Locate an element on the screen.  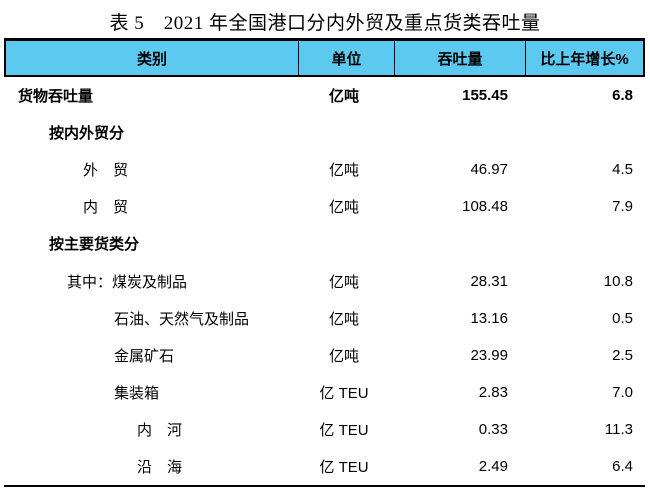
cell-growth: 4.5 is located at coordinates (622, 170).